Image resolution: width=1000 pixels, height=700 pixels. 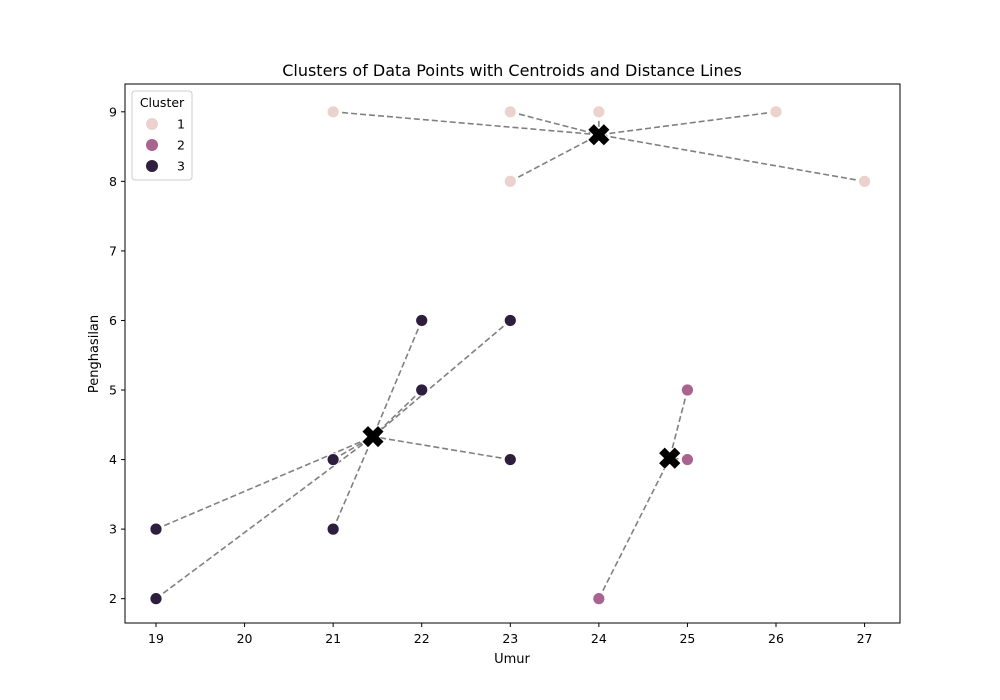 What do you see at coordinates (113, 390) in the screenshot?
I see `y-tick-label: 5` at bounding box center [113, 390].